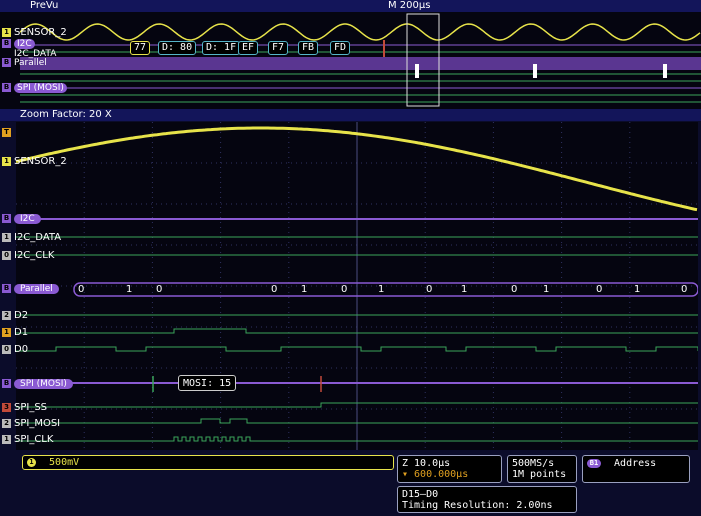  Describe the element at coordinates (221, 48) in the screenshot. I see `i2c-packet-data: D: 1F` at that location.